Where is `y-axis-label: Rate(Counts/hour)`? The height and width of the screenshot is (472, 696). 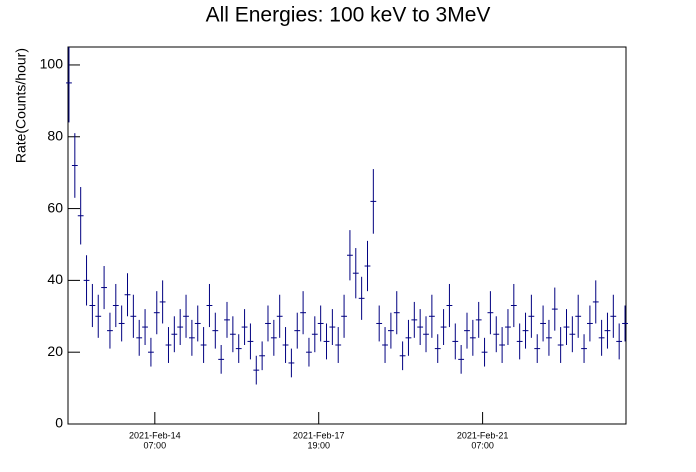
y-axis-label: Rate(Counts/hour) is located at coordinates (21, 105).